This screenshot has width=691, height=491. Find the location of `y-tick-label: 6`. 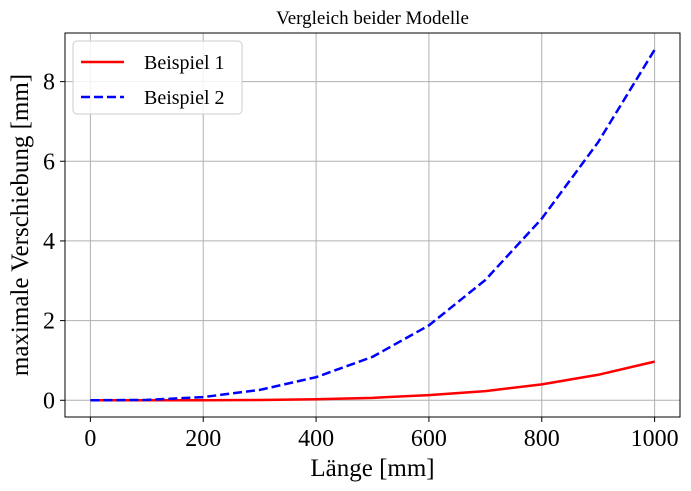

y-tick-label: 6 is located at coordinates (49, 162).